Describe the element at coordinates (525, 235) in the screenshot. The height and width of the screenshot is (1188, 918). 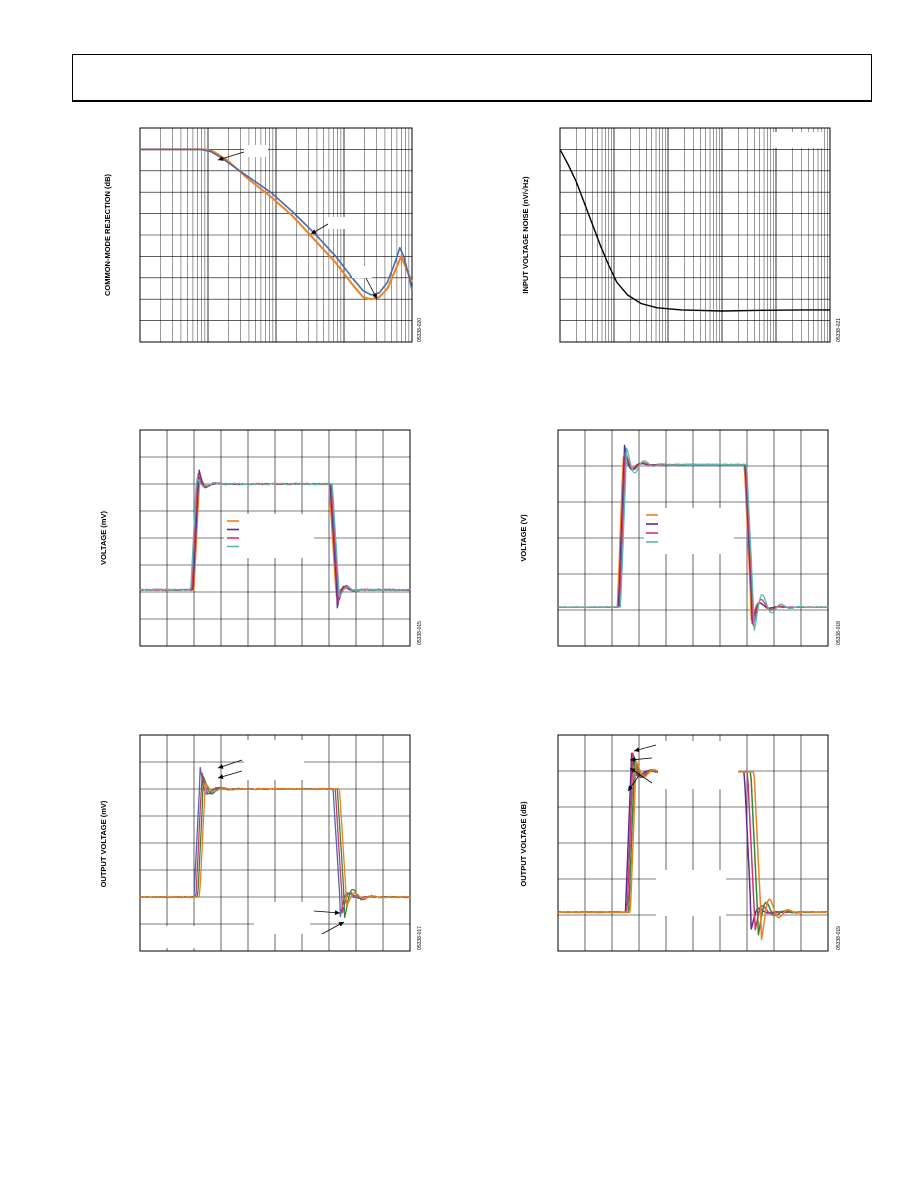
I see `ylabel-noise: INPUT VOLTAGE NOISE (nV/√Hz)` at that location.